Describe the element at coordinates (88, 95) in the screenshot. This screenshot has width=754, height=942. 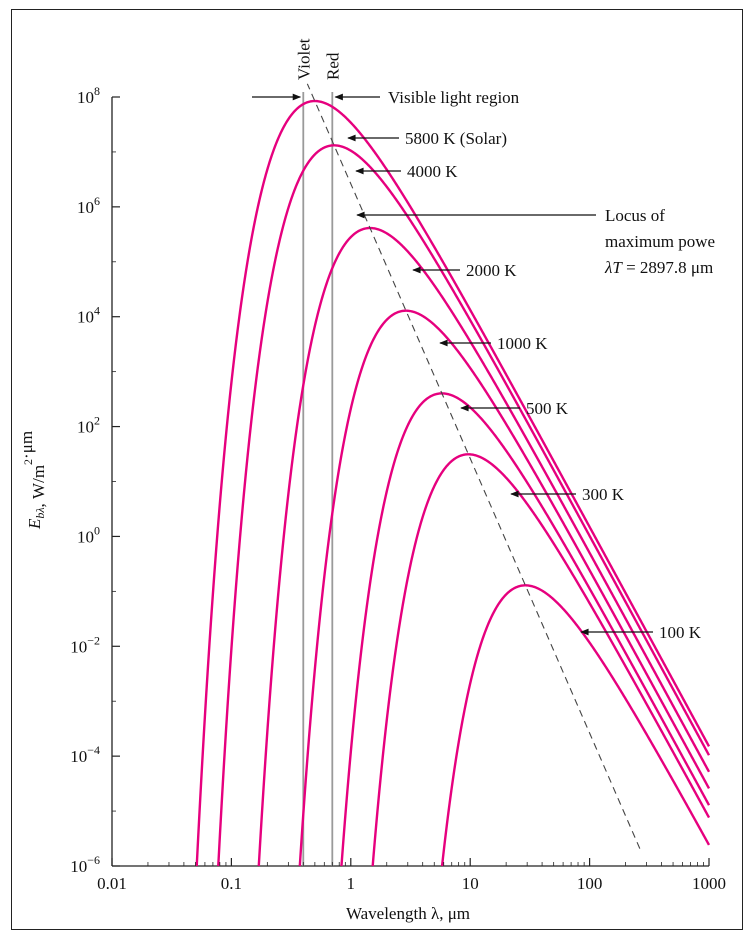
I see `y-tick-label: 10⁸` at that location.